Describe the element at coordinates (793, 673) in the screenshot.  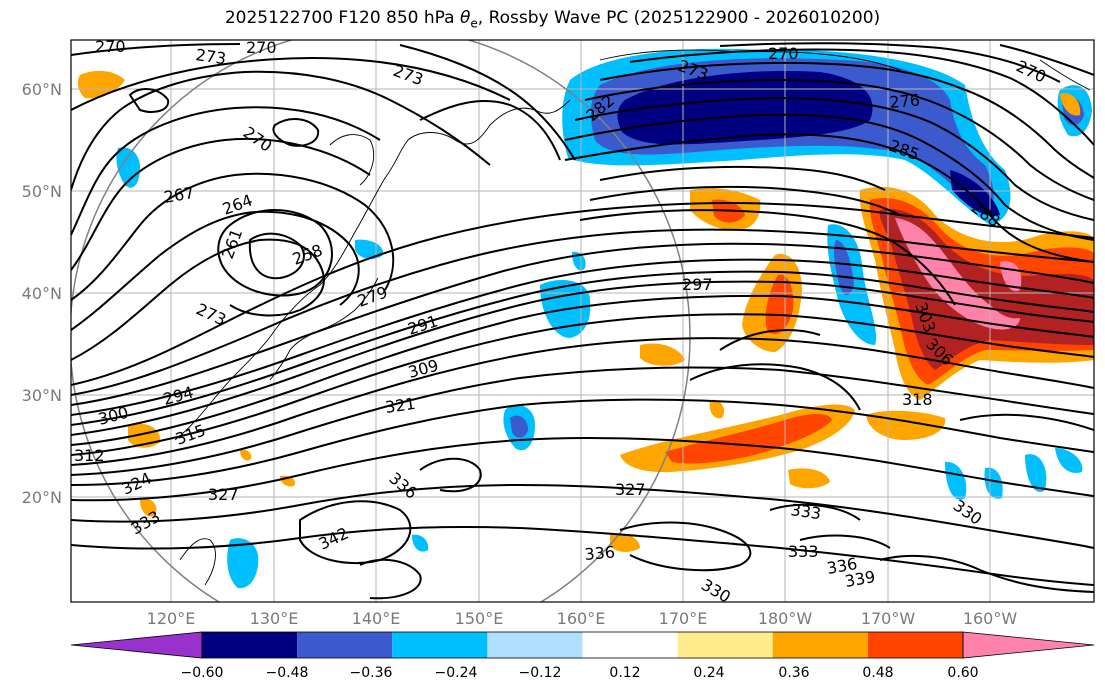
I see `colorbar-tick-label: 0.36` at that location.